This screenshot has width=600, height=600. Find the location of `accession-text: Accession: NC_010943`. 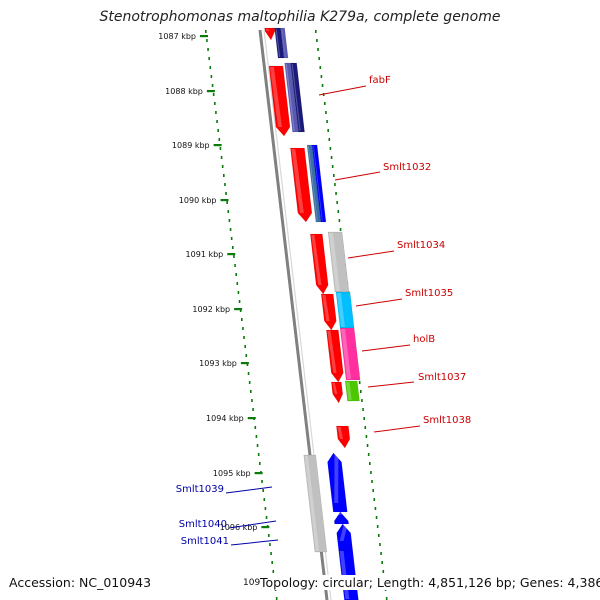

accession-text: Accession: NC_010943 is located at coordinates (80, 582).